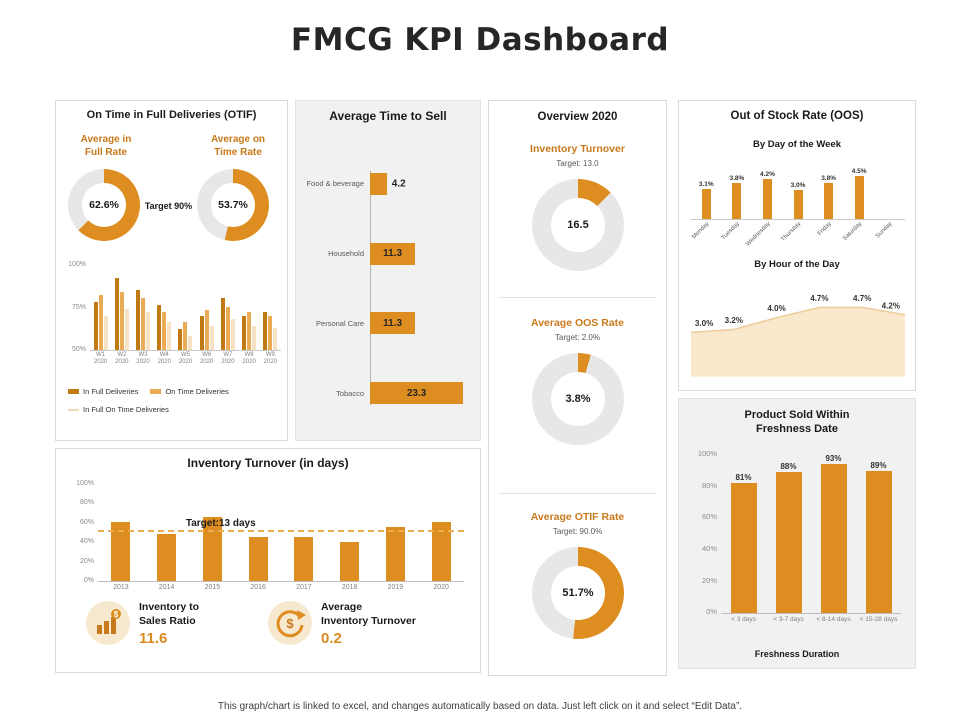  I want to click on otif-title: On Time in Full Deliveries (OTIF), so click(171, 115).